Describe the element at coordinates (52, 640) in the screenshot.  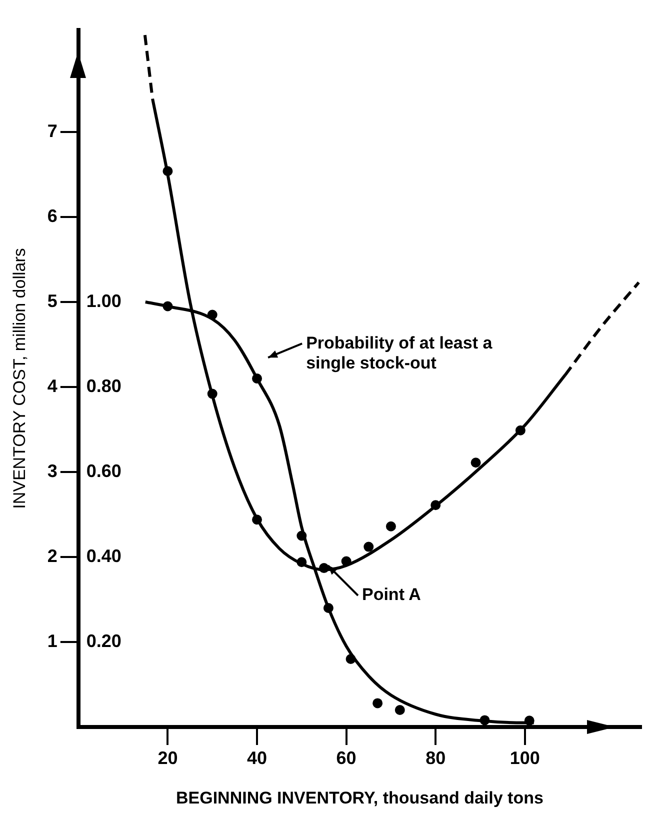
I see `y-tick-label: 1` at that location.